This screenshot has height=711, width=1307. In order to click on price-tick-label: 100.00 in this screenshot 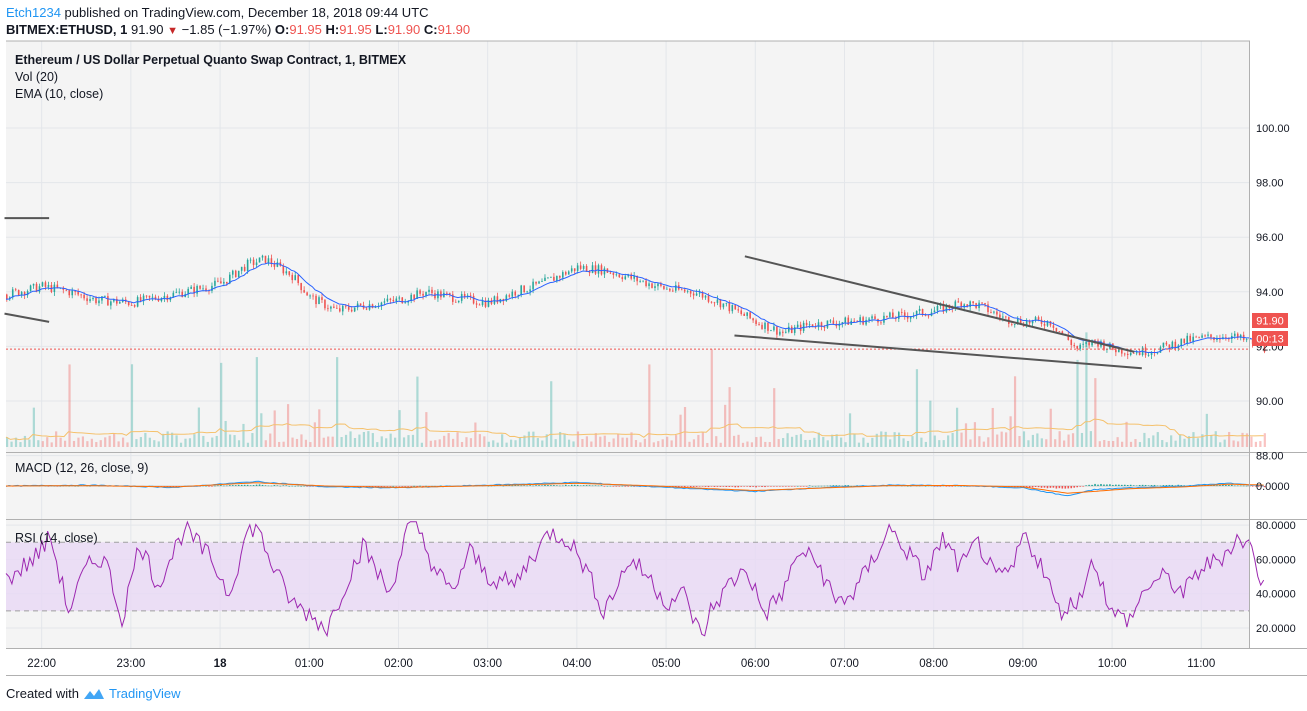, I will do `click(1273, 129)`.